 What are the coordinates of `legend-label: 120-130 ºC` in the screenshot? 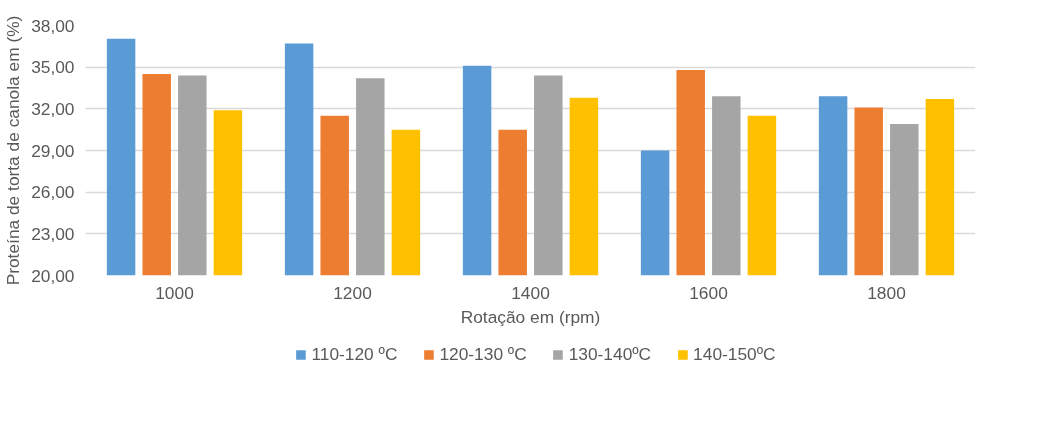 It's located at (483, 354).